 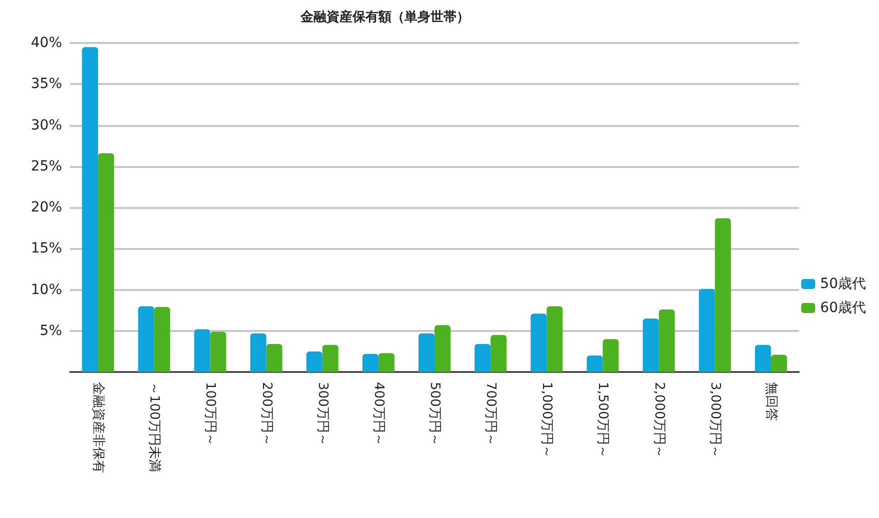 What do you see at coordinates (46, 43) in the screenshot?
I see `y-tick-label: 40%` at bounding box center [46, 43].